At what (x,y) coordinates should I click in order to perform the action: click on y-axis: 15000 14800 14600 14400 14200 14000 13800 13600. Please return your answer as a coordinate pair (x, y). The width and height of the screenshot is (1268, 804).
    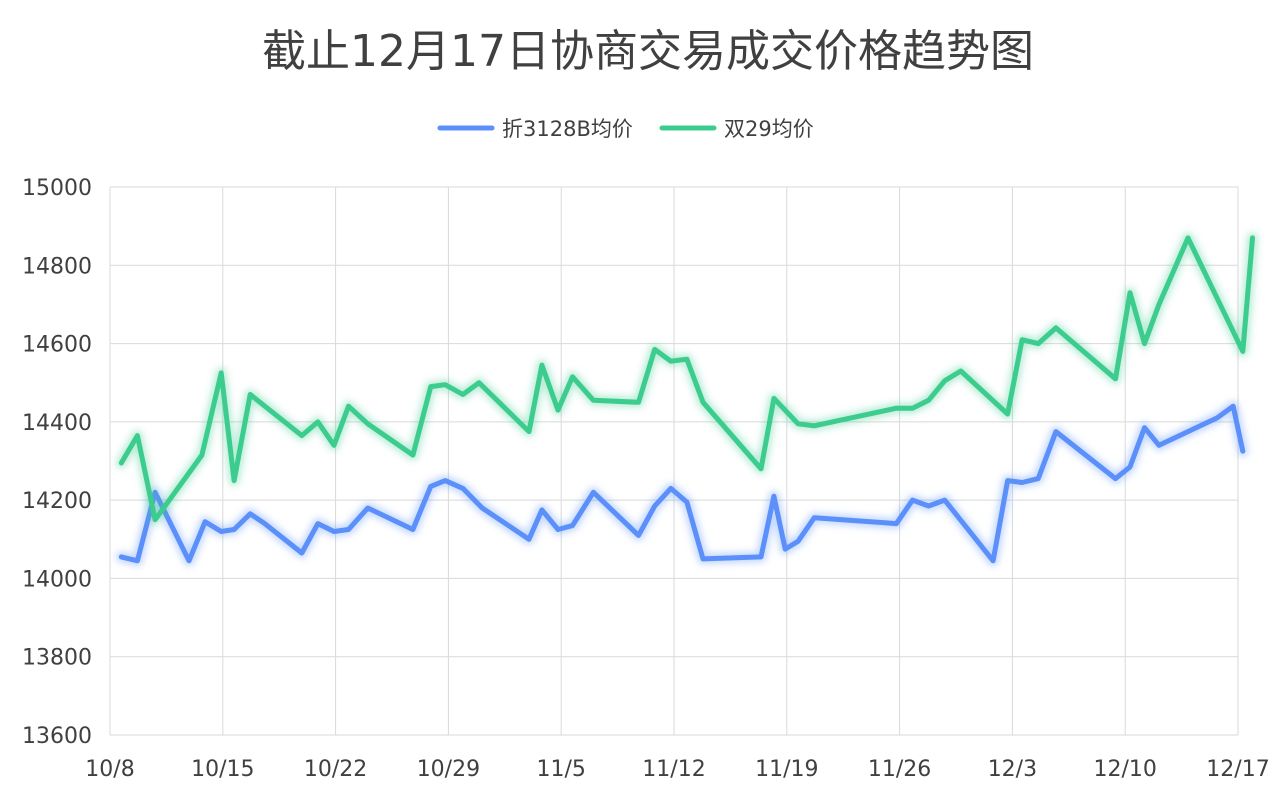
    Looking at the image, I should click on (57, 462).